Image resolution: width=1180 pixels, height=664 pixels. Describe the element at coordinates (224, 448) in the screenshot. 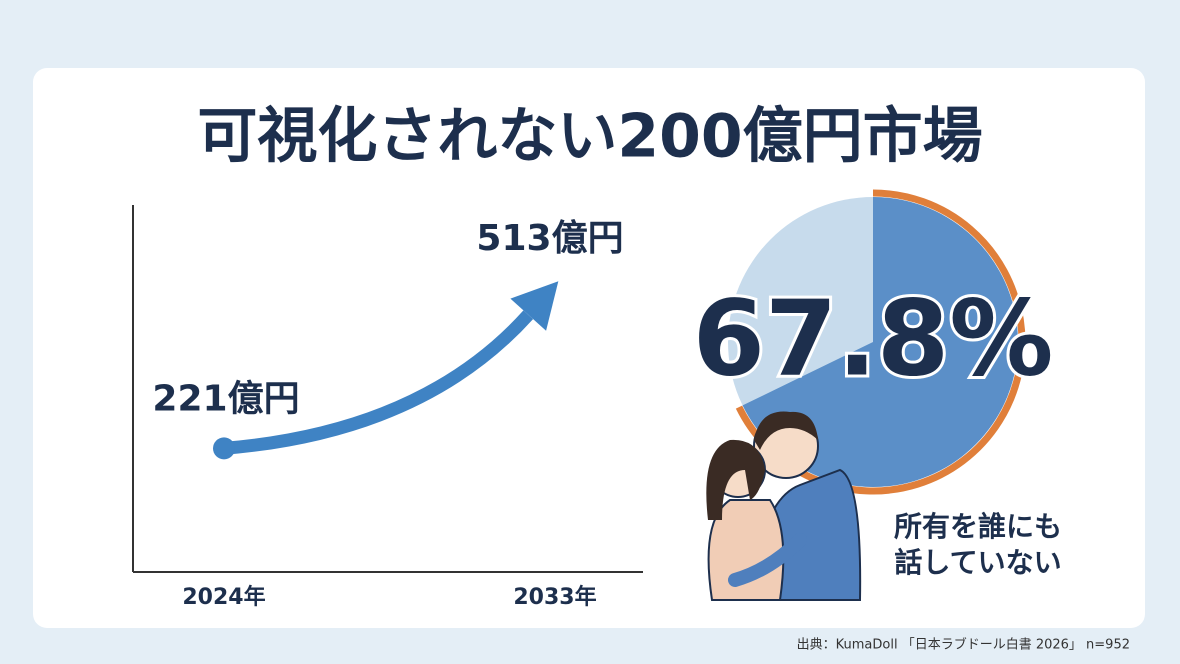

I see `point` at that location.